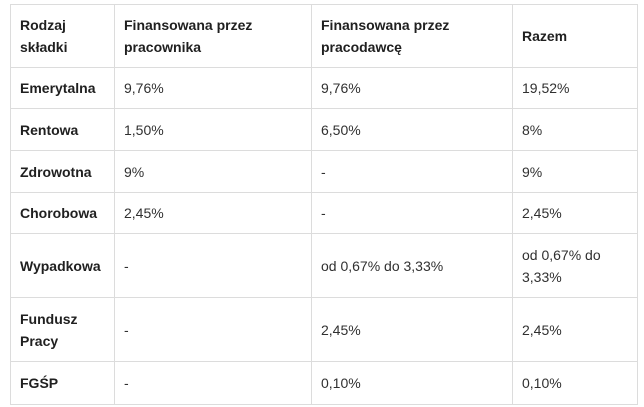 The image size is (644, 407). I want to click on cell-employer: 0,10%, so click(412, 383).